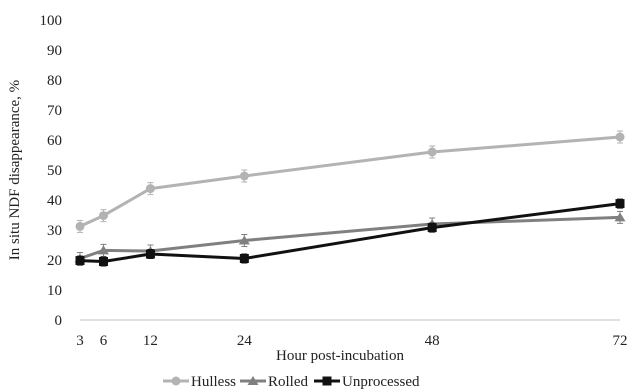  Describe the element at coordinates (620, 341) in the screenshot. I see `x-tick-label: 72` at that location.